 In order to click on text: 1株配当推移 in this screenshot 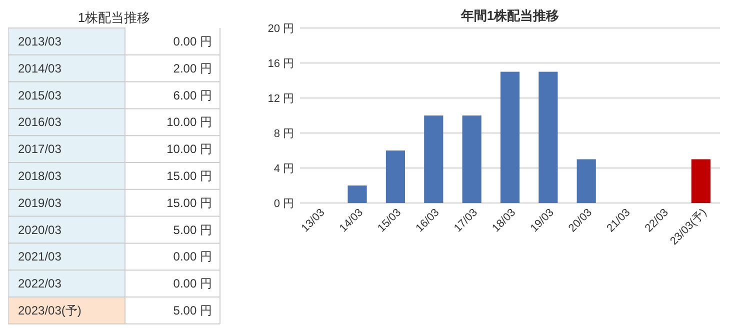, I will do `click(114, 17)`.